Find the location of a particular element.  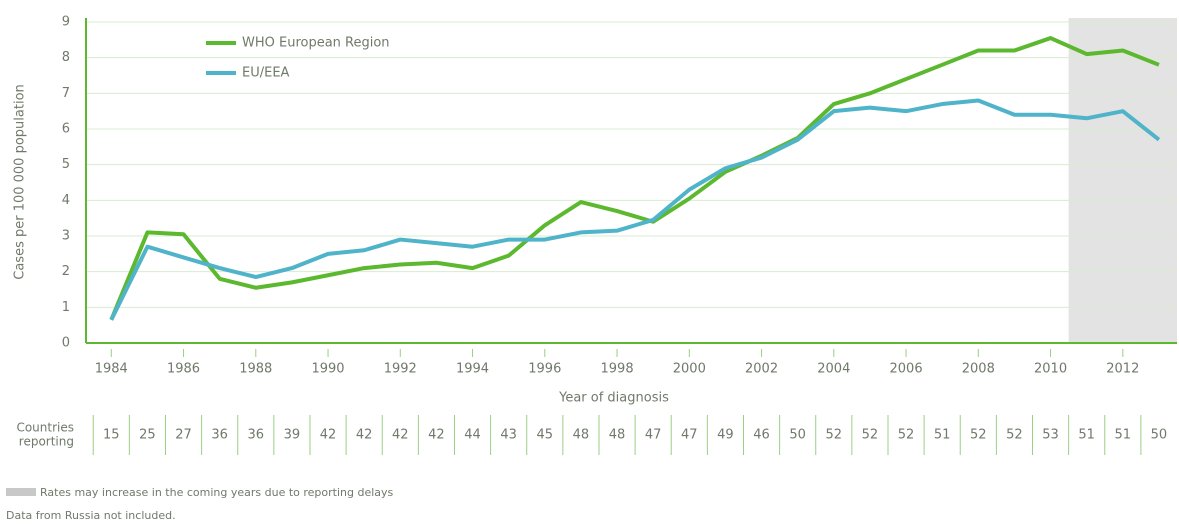

shaded-region is located at coordinates (1122, 180).